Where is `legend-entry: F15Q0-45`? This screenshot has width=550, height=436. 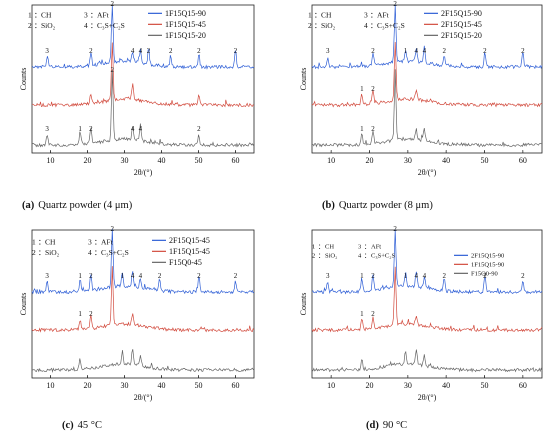
legend-entry: F15Q0-45 is located at coordinates (185, 262).